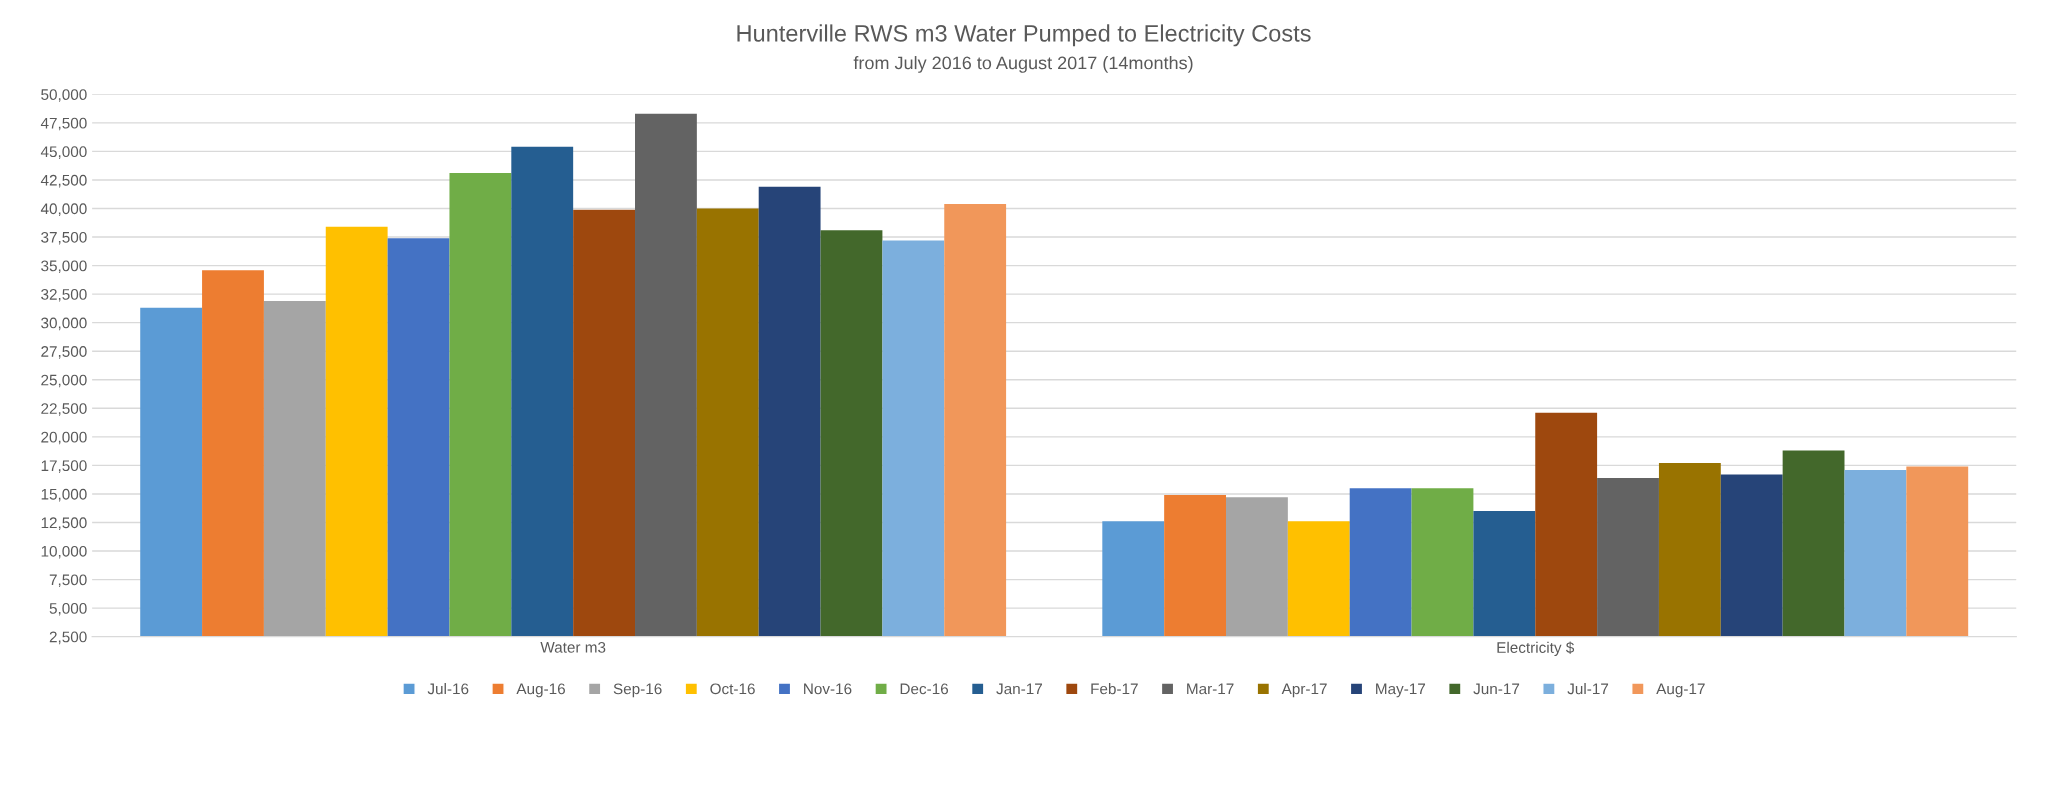  I want to click on y-tick-label: 47,500, so click(63, 124).